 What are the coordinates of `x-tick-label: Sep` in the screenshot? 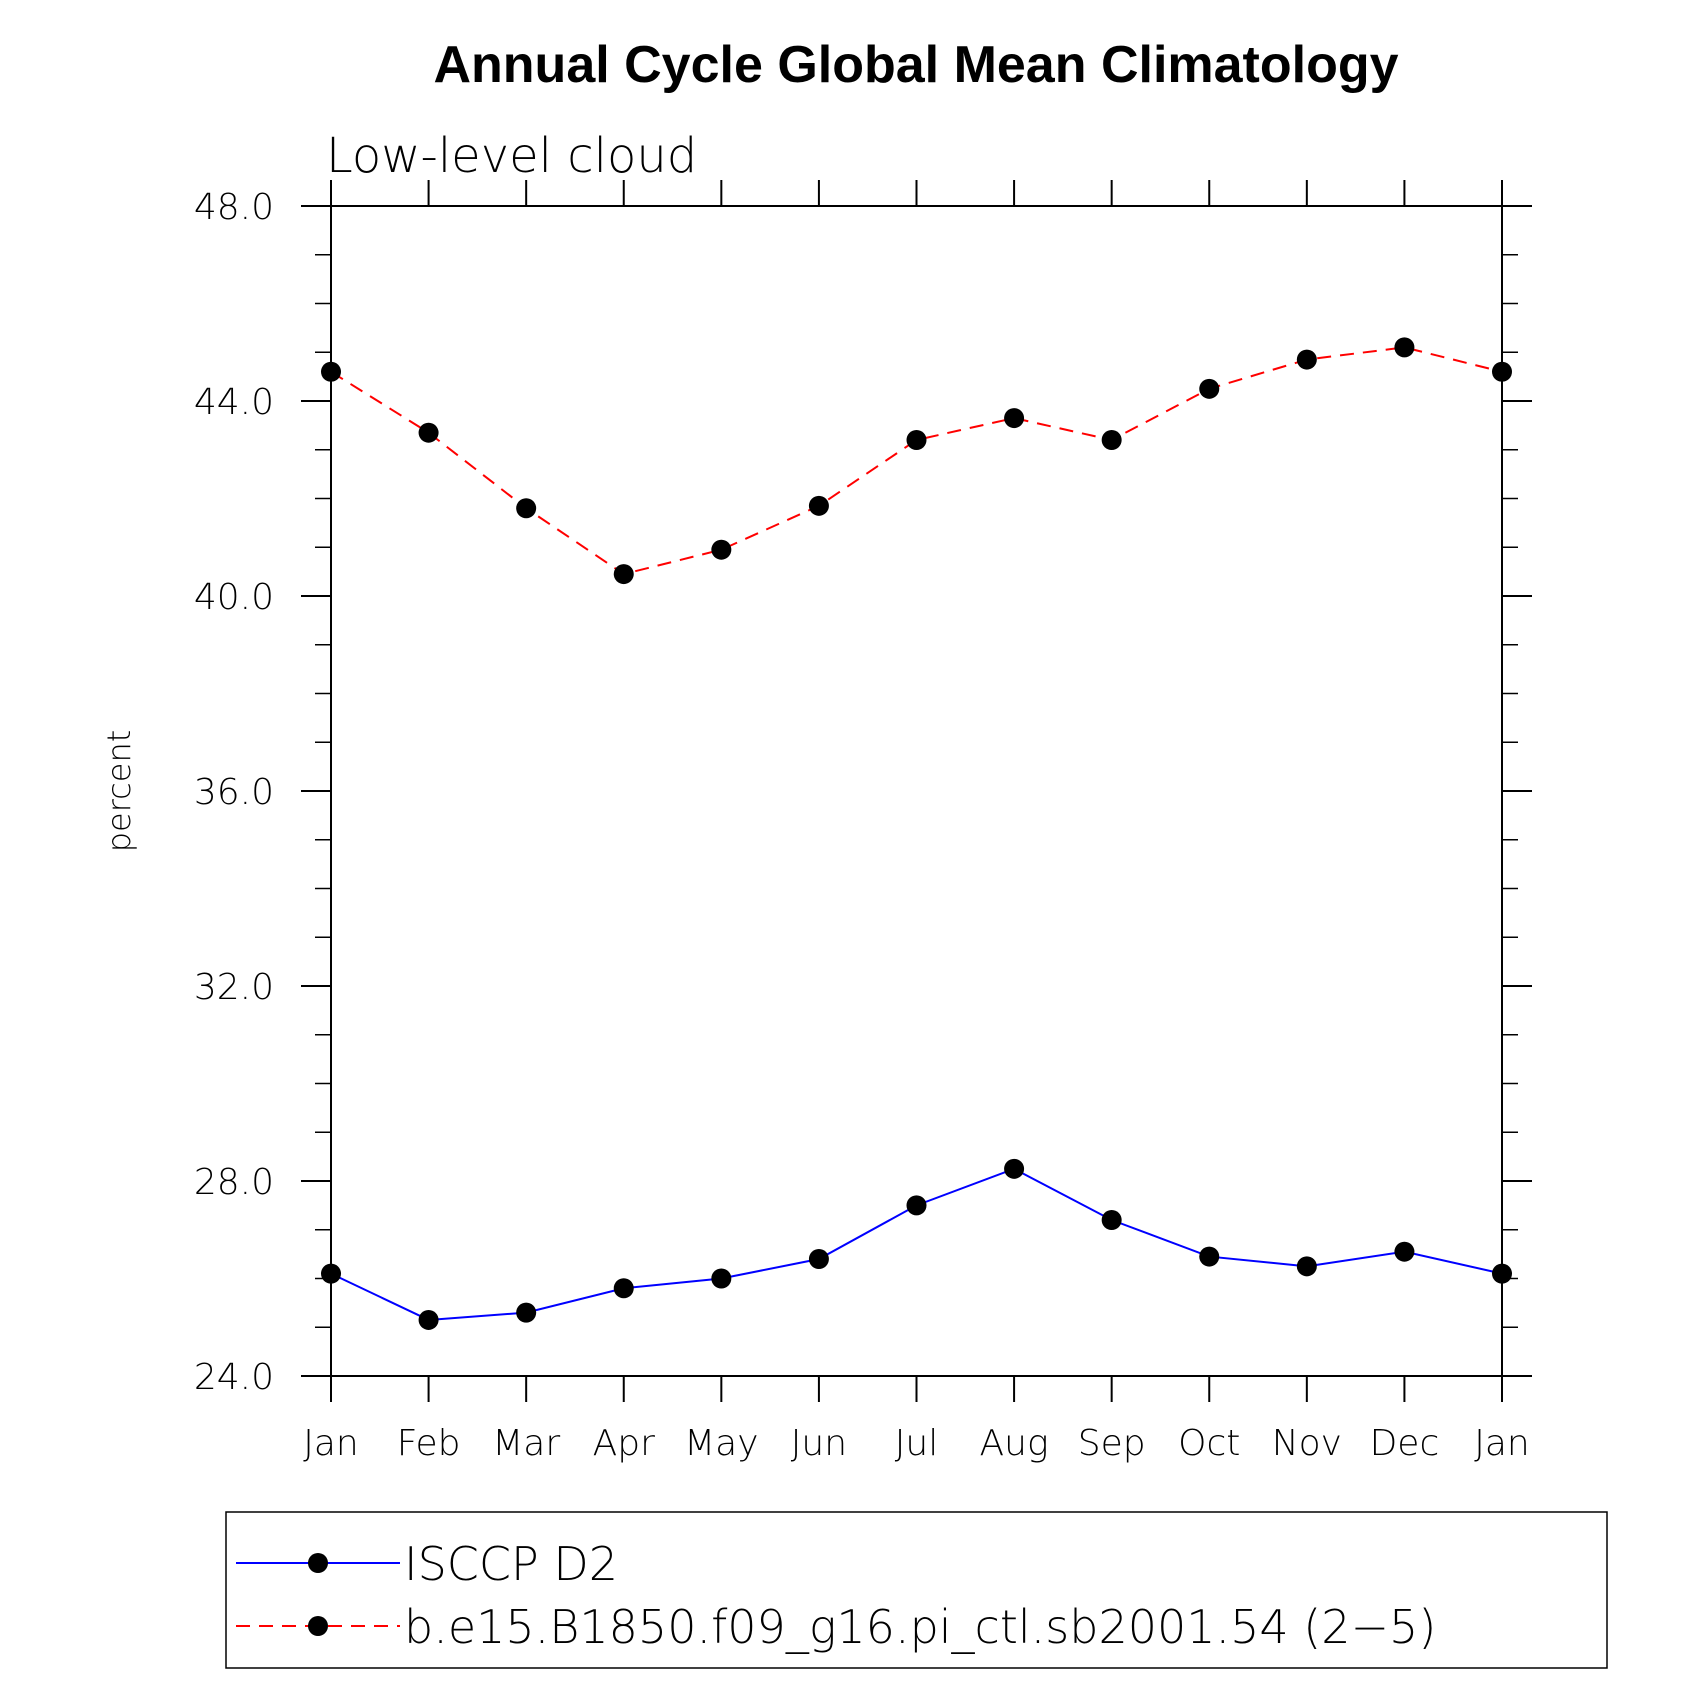 It's located at (1112, 1443).